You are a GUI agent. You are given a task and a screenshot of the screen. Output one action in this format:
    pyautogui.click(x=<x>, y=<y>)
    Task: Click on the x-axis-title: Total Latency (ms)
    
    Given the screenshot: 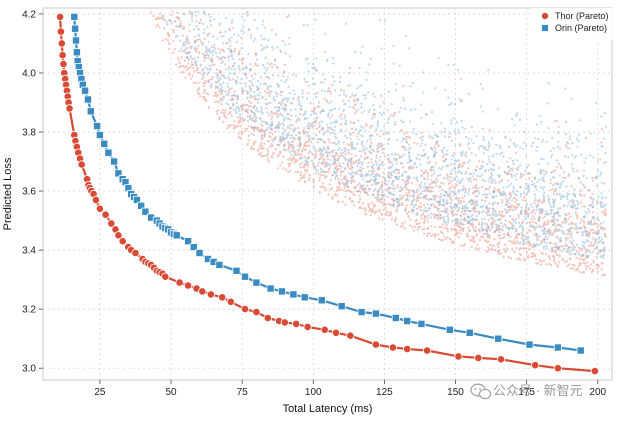 What is the action you would take?
    pyautogui.click(x=328, y=409)
    